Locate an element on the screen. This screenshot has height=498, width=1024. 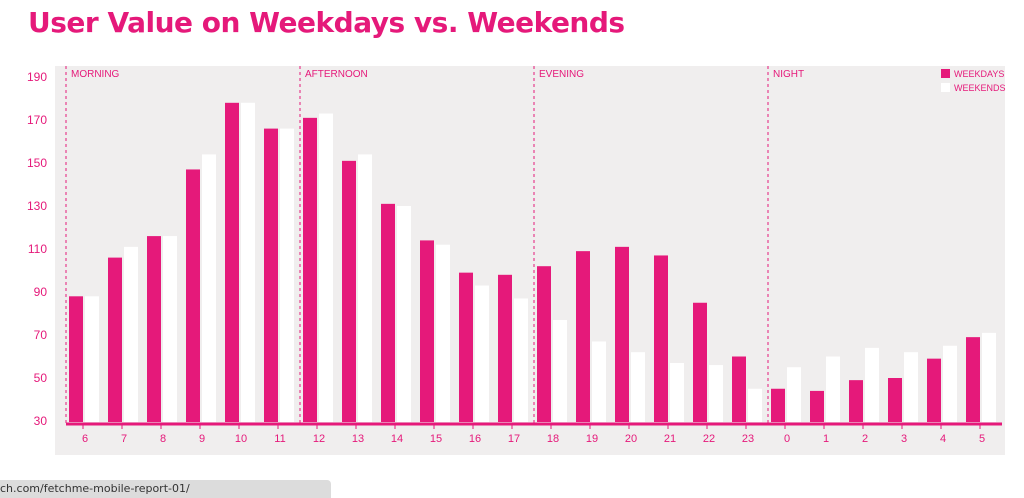
x-tick-label: 2 is located at coordinates (865, 439).